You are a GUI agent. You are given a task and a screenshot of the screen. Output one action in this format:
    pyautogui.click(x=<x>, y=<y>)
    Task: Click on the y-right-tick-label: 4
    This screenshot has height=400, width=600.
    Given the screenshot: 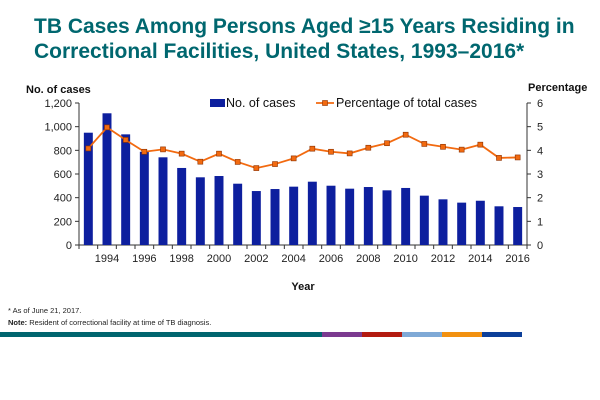 What is the action you would take?
    pyautogui.click(x=540, y=151)
    